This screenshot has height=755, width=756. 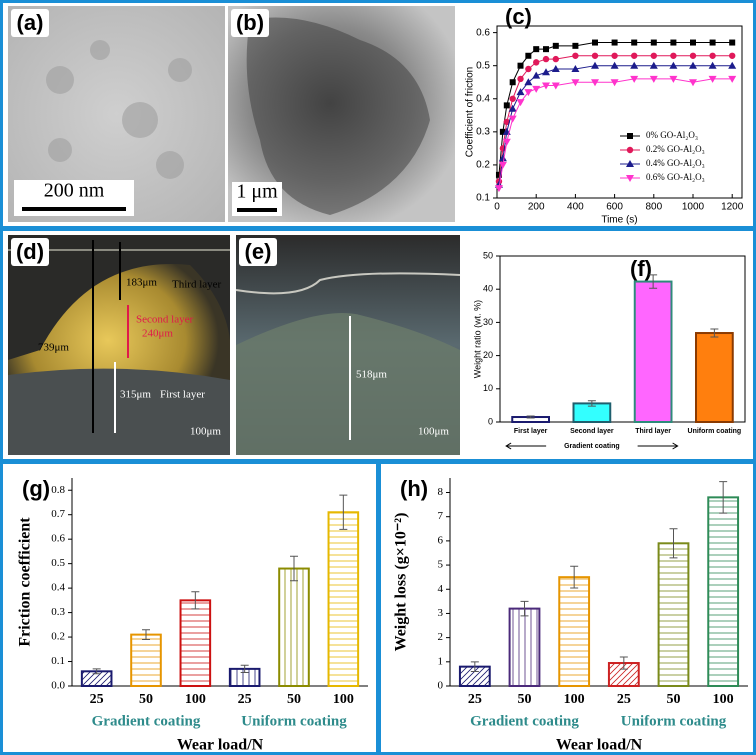 I want to click on axis, so click(x=598, y=582).